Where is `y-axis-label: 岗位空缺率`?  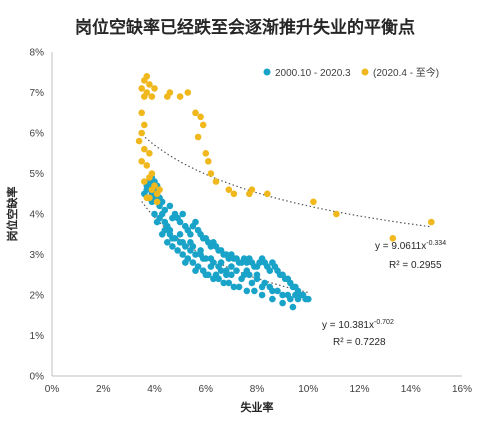
y-axis-label: 岗位空缺率 is located at coordinates (12, 214).